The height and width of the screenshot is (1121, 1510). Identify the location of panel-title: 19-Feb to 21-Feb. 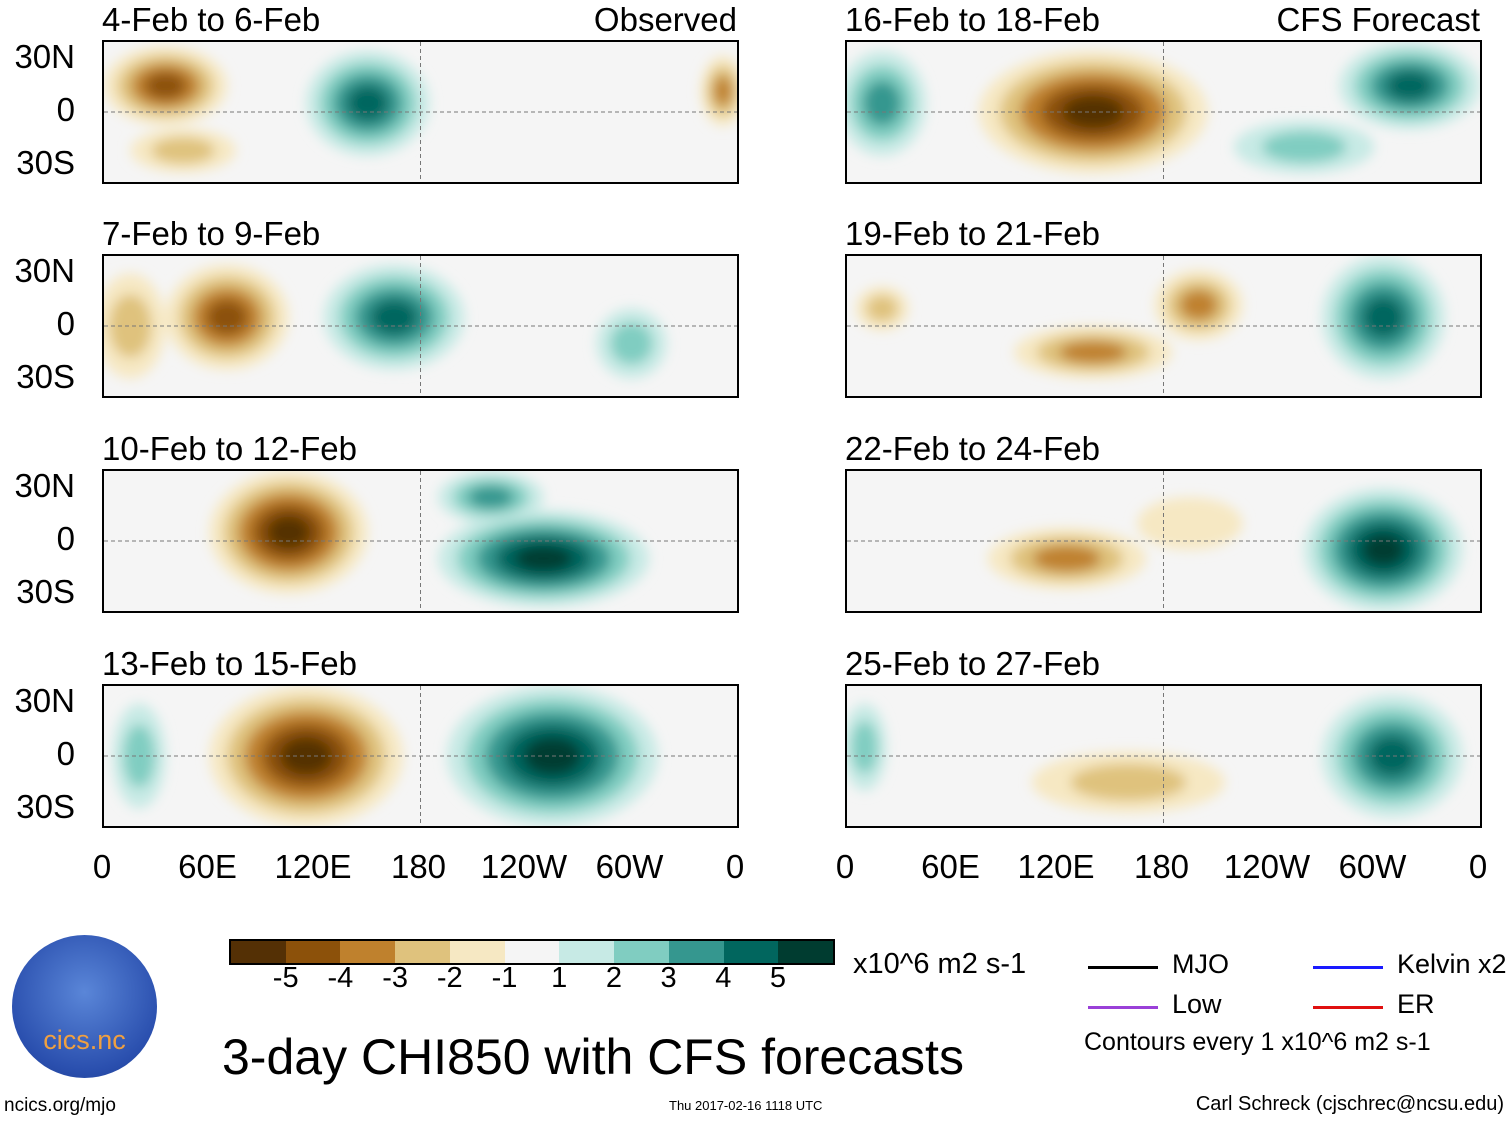
(972, 233).